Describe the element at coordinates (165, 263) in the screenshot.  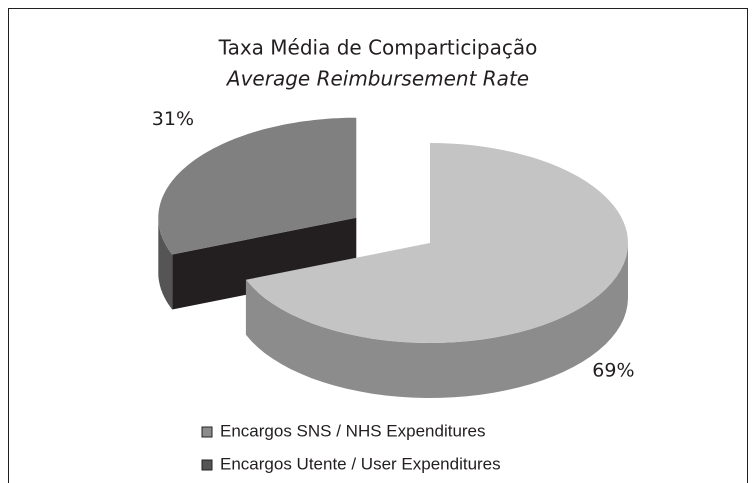
I see `slice-side` at that location.